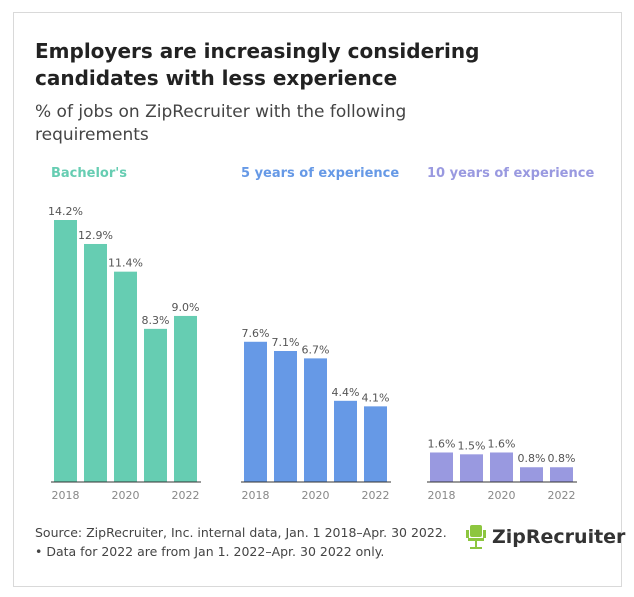 This screenshot has height=597, width=634. I want to click on data-label: 4.4%, so click(346, 392).